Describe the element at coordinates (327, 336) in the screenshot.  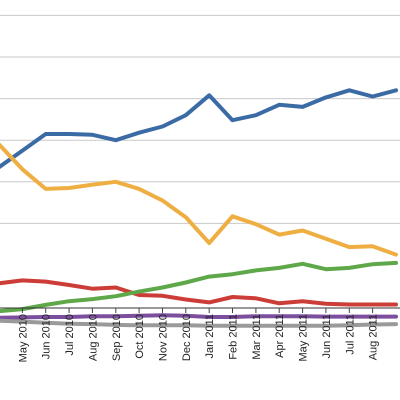
I see `x-tick-label: Jun 2011` at that location.